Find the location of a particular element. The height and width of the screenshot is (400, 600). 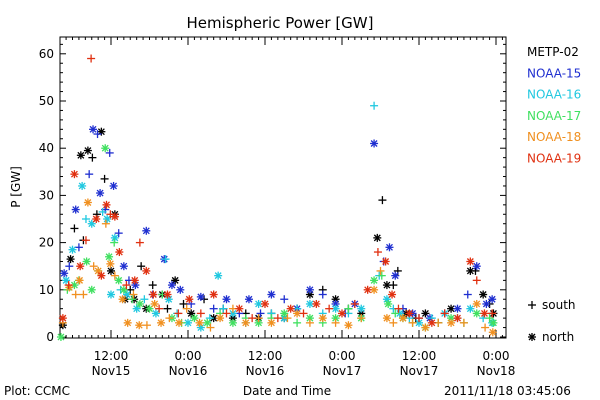

y-tick-label: 20 is located at coordinates (46, 243).